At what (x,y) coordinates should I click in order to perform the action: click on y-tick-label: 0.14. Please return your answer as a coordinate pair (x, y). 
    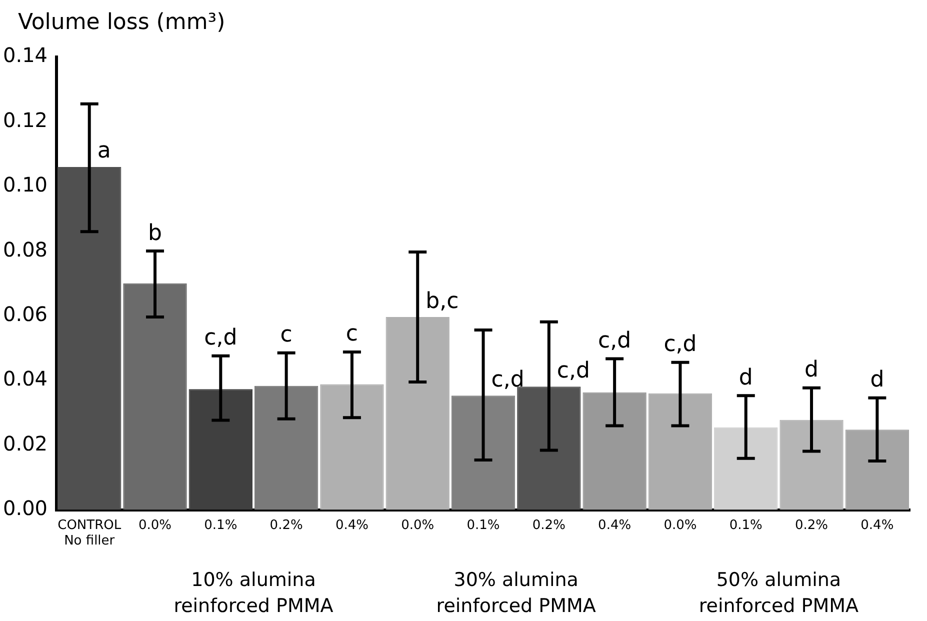
    Looking at the image, I should click on (25, 55).